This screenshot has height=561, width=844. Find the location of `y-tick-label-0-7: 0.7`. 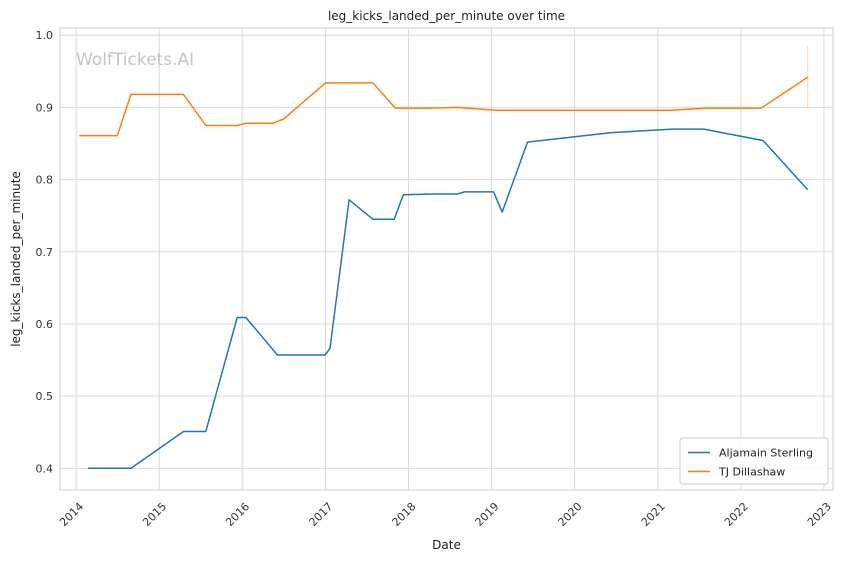

y-tick-label-0-7: 0.7 is located at coordinates (45, 252).